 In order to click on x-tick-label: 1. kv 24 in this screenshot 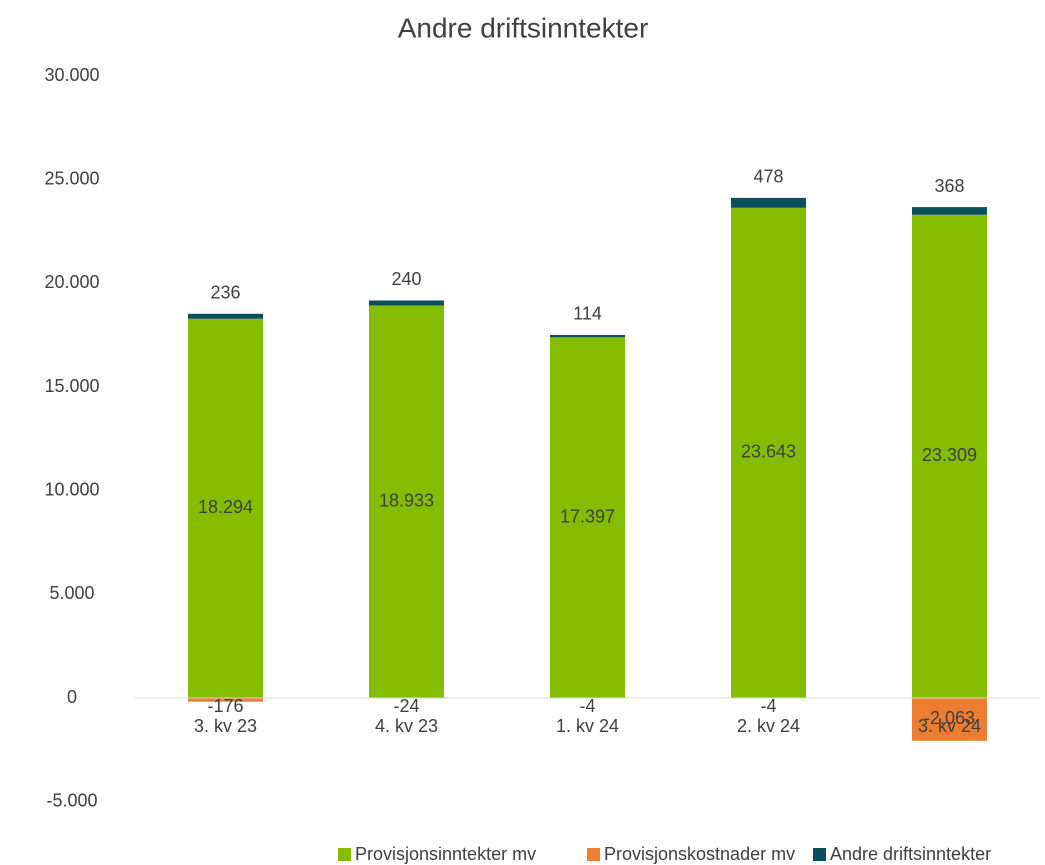, I will do `click(587, 726)`.